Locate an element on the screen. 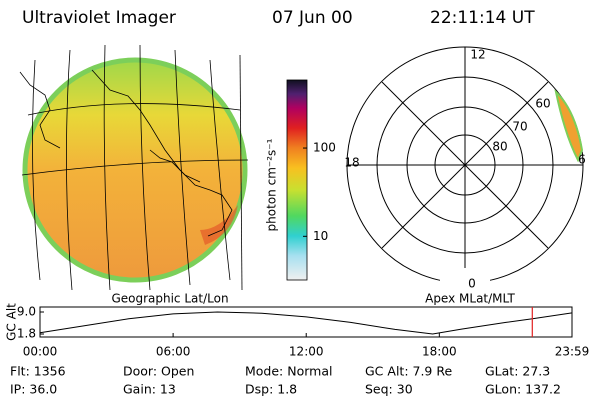 This screenshot has width=600, height=400. mlt-label: 12 is located at coordinates (477, 55).